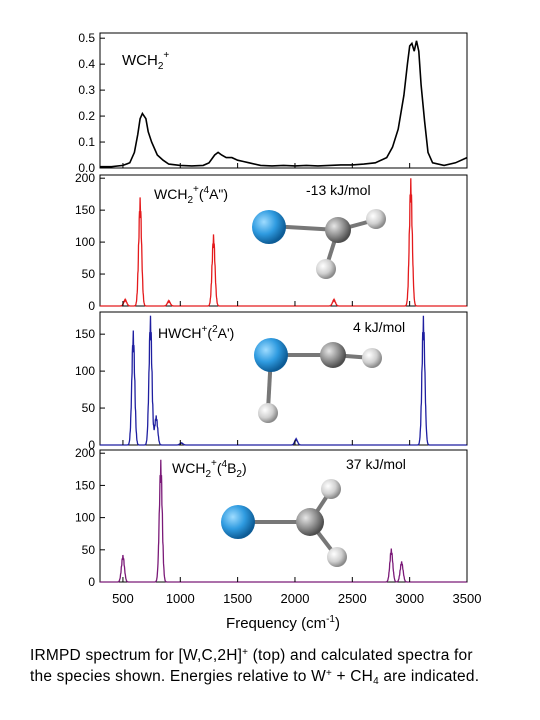 The height and width of the screenshot is (720, 540). I want to click on energy-label: 37 kJ/mol, so click(376, 464).